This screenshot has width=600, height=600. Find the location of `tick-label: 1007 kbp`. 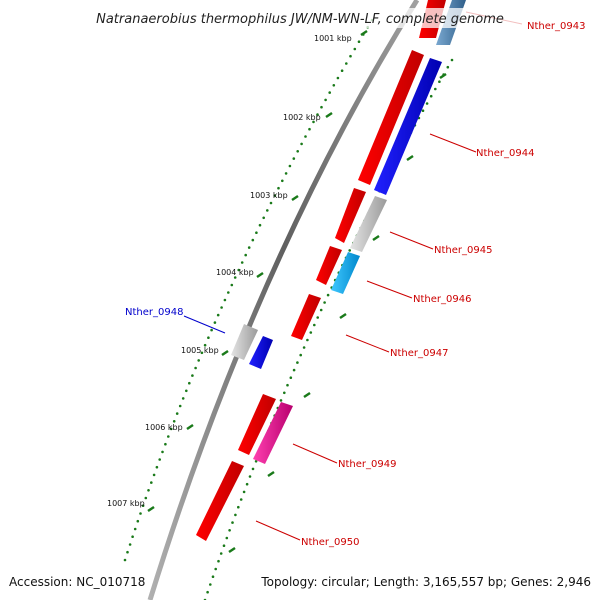

tick-label: 1007 kbp is located at coordinates (126, 503).